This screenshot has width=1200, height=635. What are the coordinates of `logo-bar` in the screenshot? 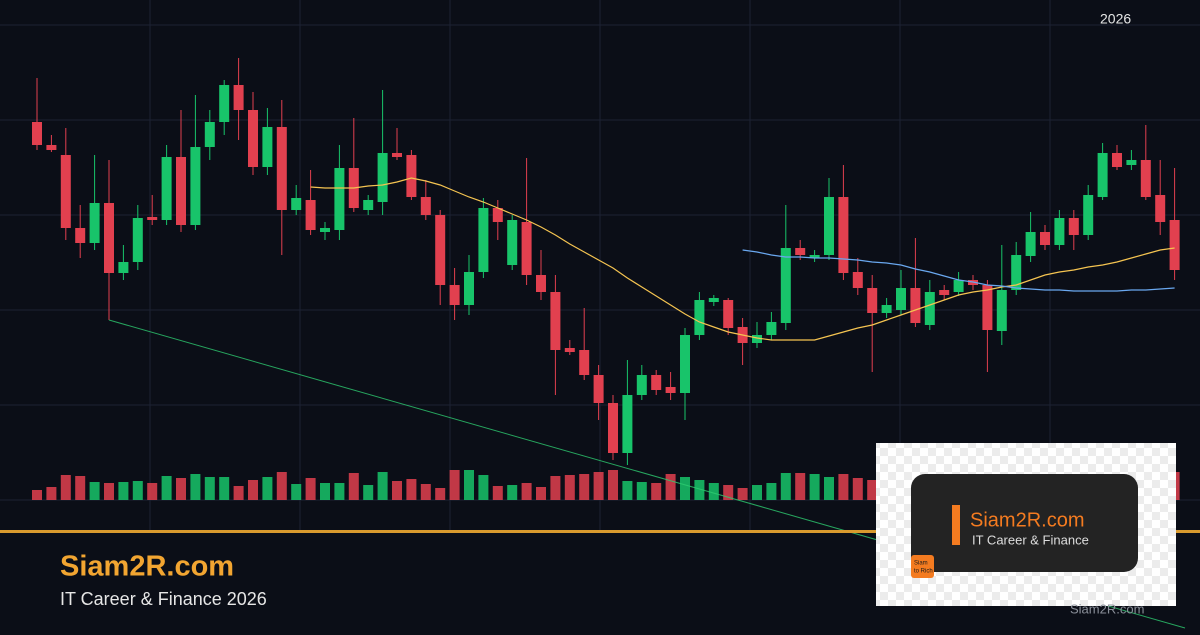 It's located at (956, 525).